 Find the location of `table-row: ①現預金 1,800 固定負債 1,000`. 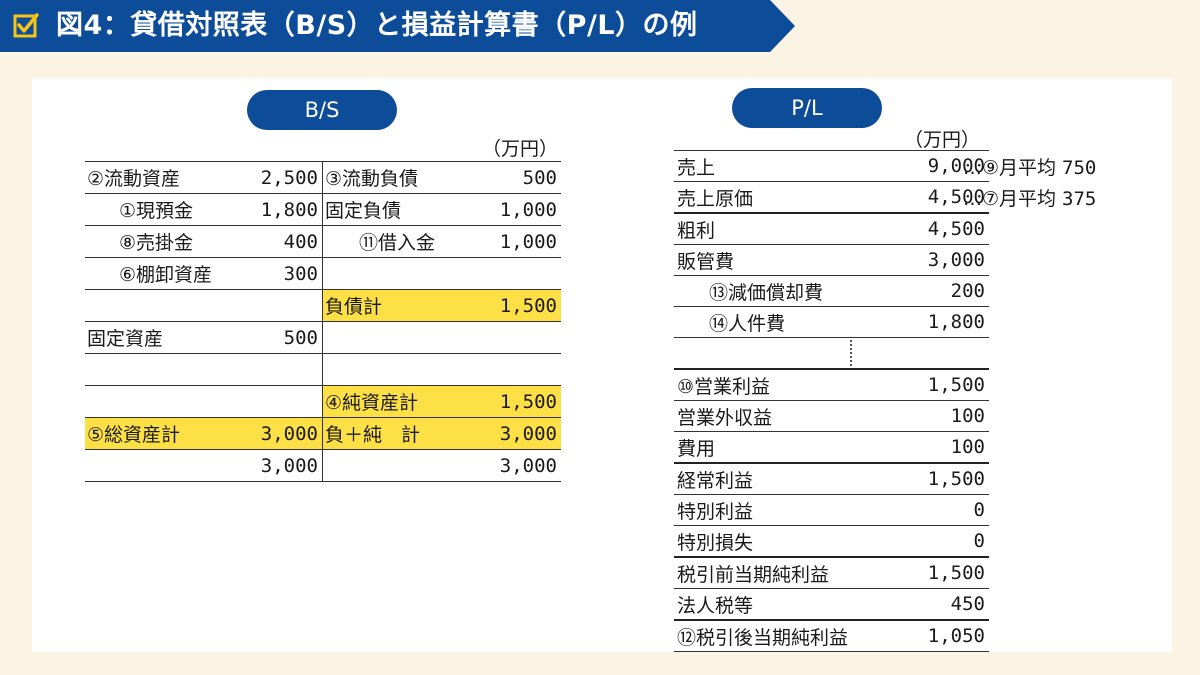

table-row: ①現預金 1,800 固定負債 1,000 is located at coordinates (323, 210).